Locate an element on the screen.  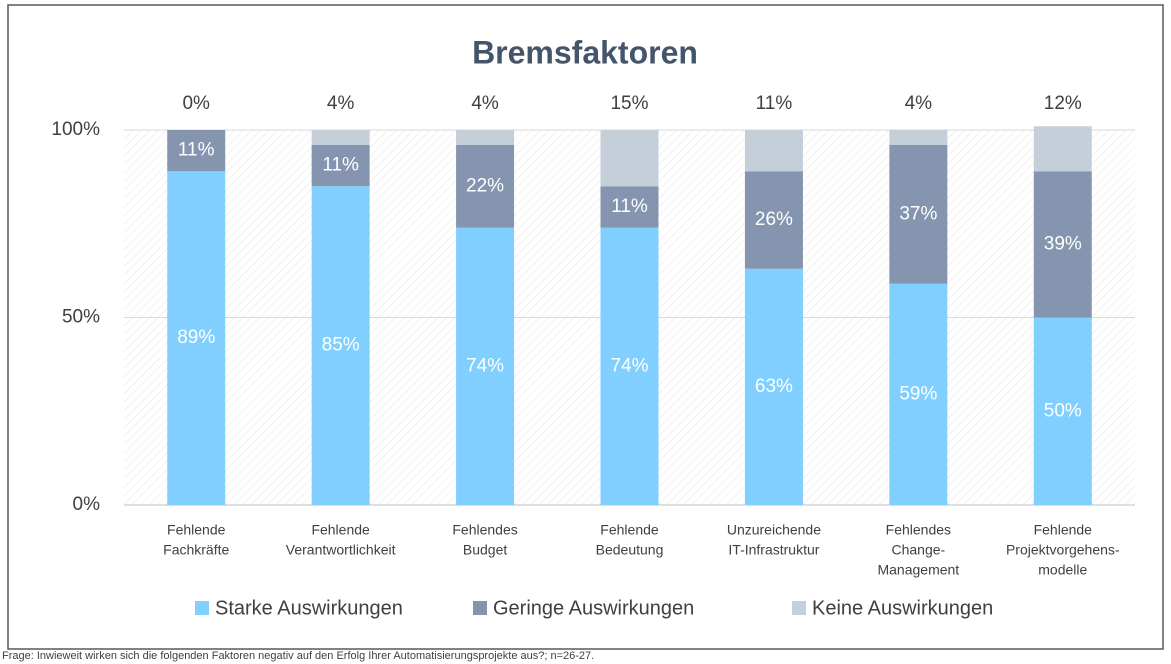
x-tick-label: Projektvorgehens- is located at coordinates (1063, 550).